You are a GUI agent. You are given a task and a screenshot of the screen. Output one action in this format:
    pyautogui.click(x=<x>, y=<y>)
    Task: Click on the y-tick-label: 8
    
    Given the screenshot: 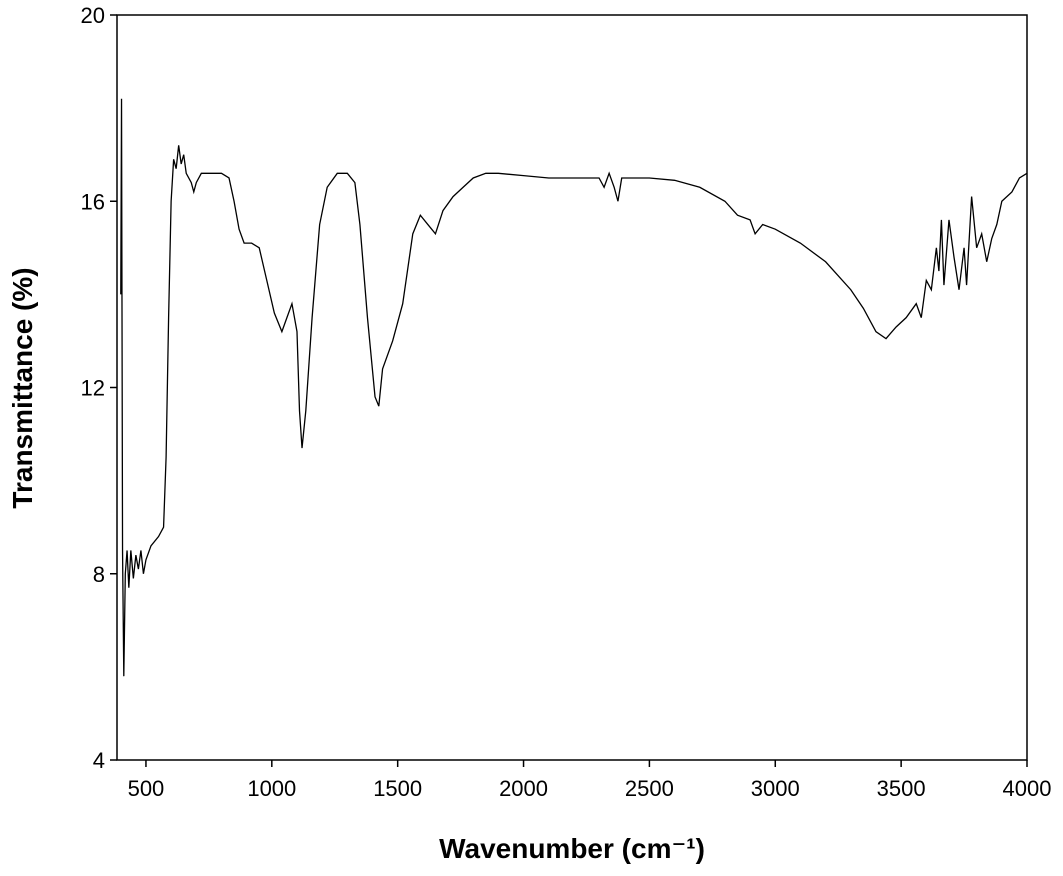 What is the action you would take?
    pyautogui.click(x=99, y=574)
    